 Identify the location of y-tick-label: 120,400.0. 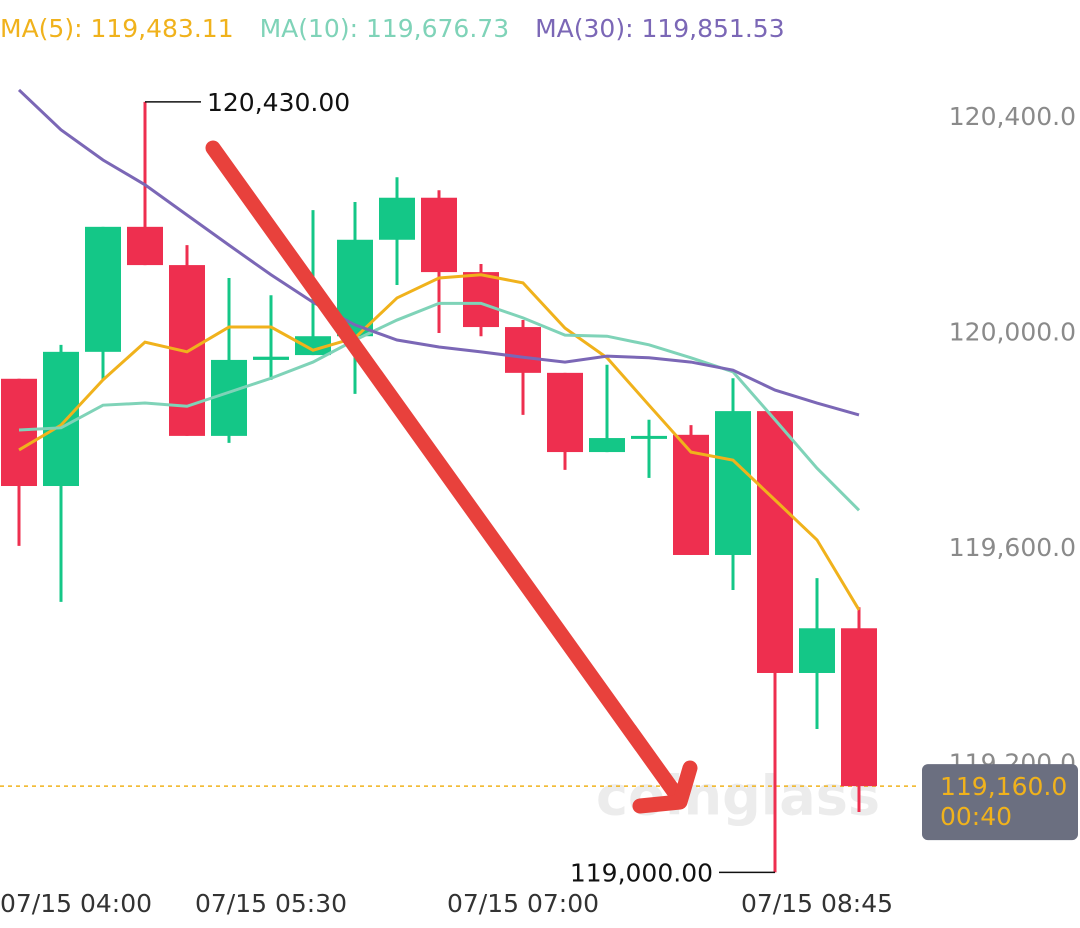
(1012, 116).